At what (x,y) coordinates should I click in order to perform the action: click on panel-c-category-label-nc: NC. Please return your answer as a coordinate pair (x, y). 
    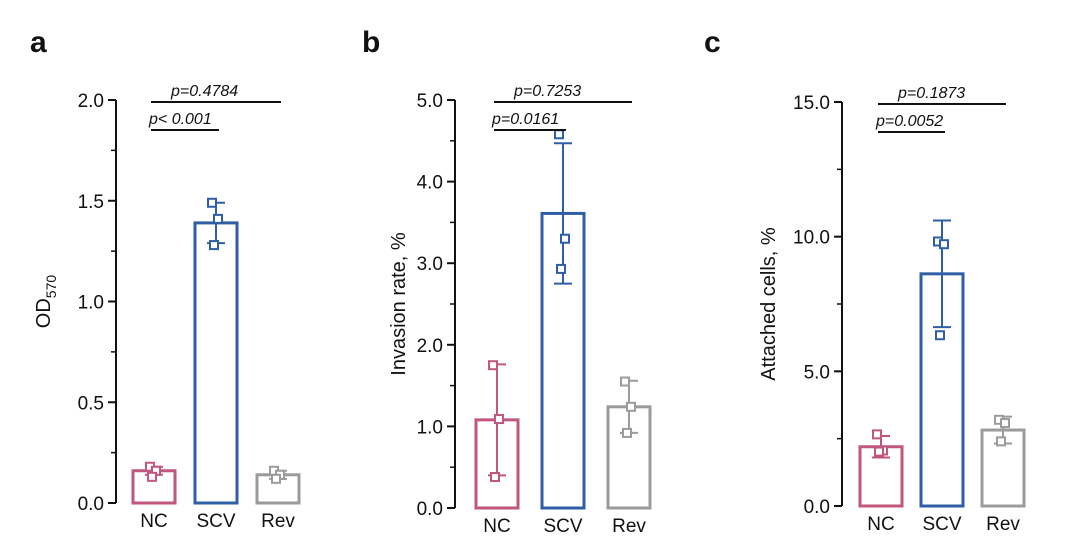
    Looking at the image, I should click on (880, 524).